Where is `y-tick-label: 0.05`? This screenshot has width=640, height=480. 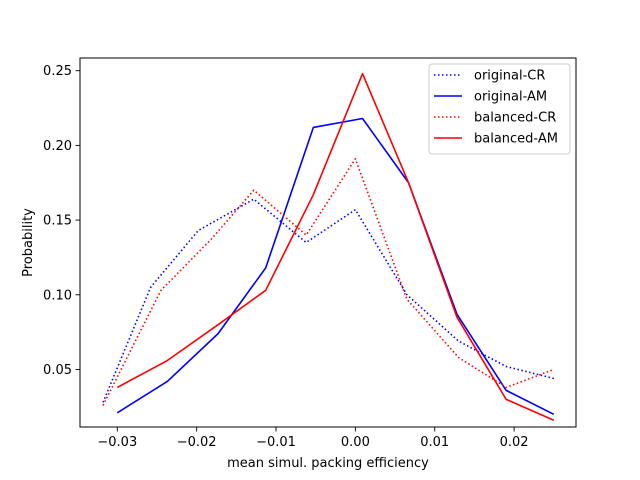 y-tick-label: 0.05 is located at coordinates (57, 370).